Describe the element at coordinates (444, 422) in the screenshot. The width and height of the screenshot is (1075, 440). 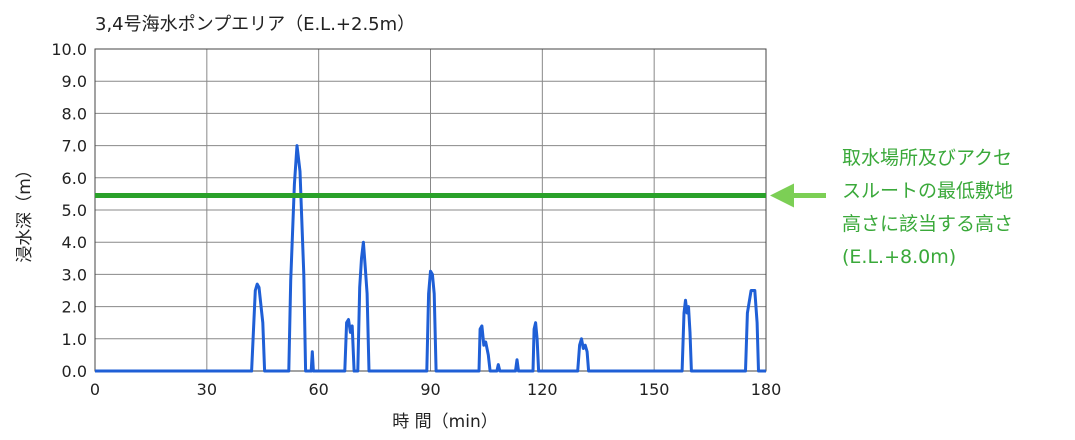
I see `x-axis-label: 時 間（min）` at that location.